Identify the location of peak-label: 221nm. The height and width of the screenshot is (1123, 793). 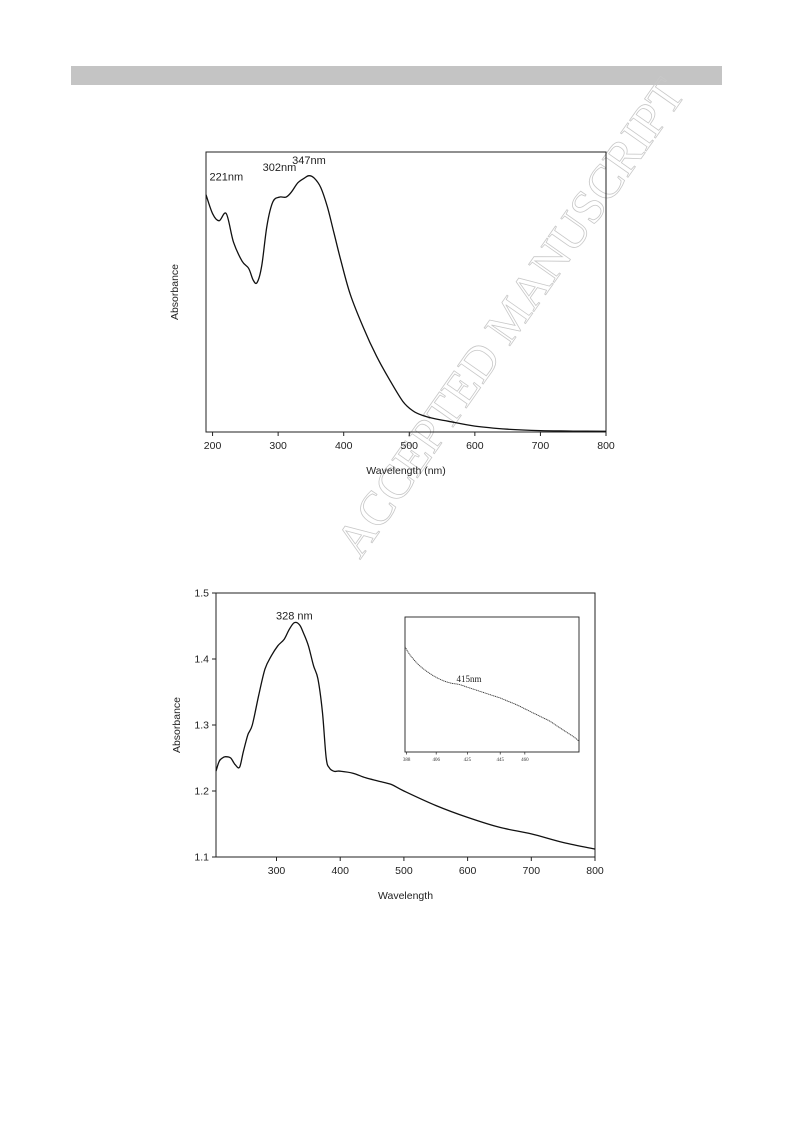
(227, 177).